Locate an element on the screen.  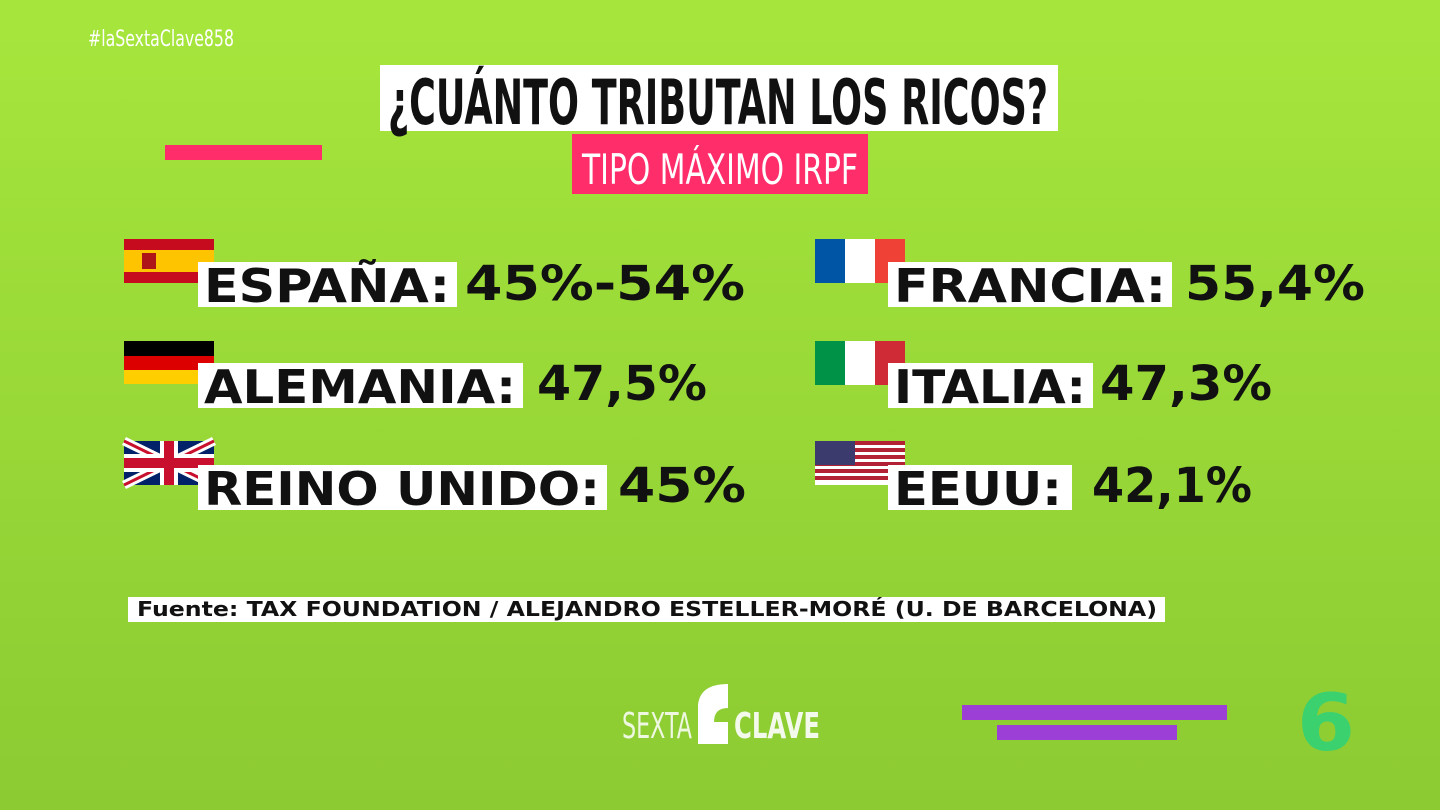
country-rate: 55,4% is located at coordinates (1275, 284).